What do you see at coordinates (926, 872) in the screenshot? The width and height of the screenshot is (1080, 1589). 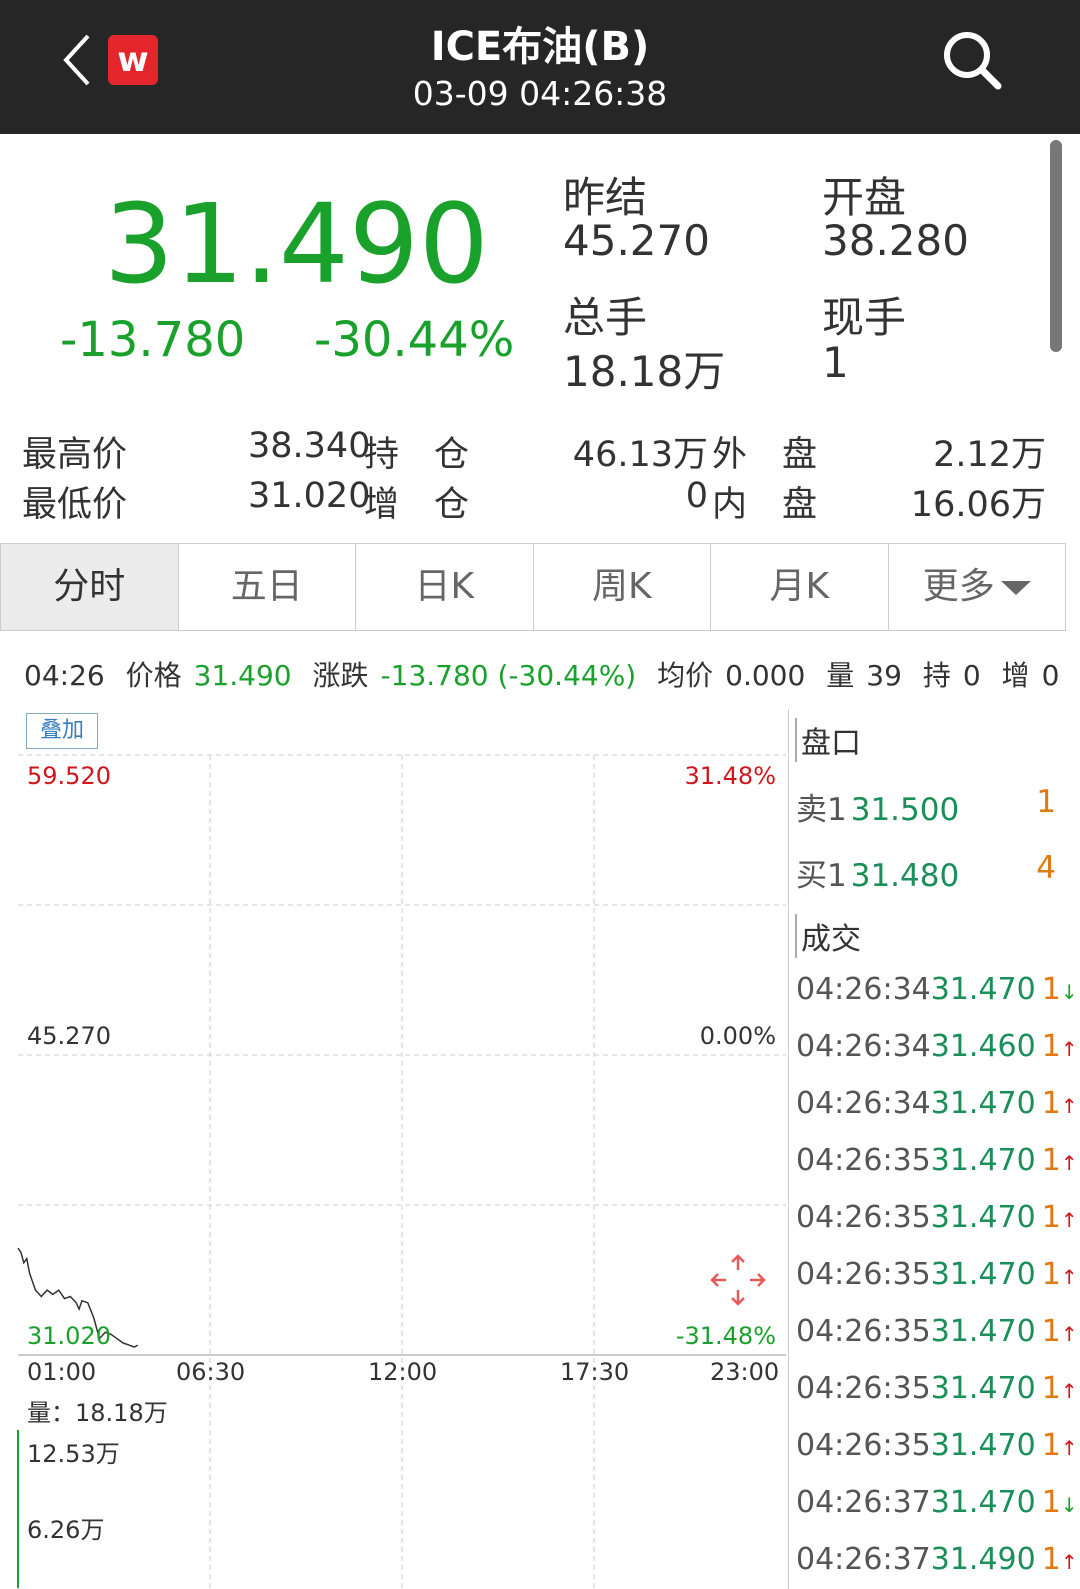 I see `bid-row: 买1 31.480 4` at bounding box center [926, 872].